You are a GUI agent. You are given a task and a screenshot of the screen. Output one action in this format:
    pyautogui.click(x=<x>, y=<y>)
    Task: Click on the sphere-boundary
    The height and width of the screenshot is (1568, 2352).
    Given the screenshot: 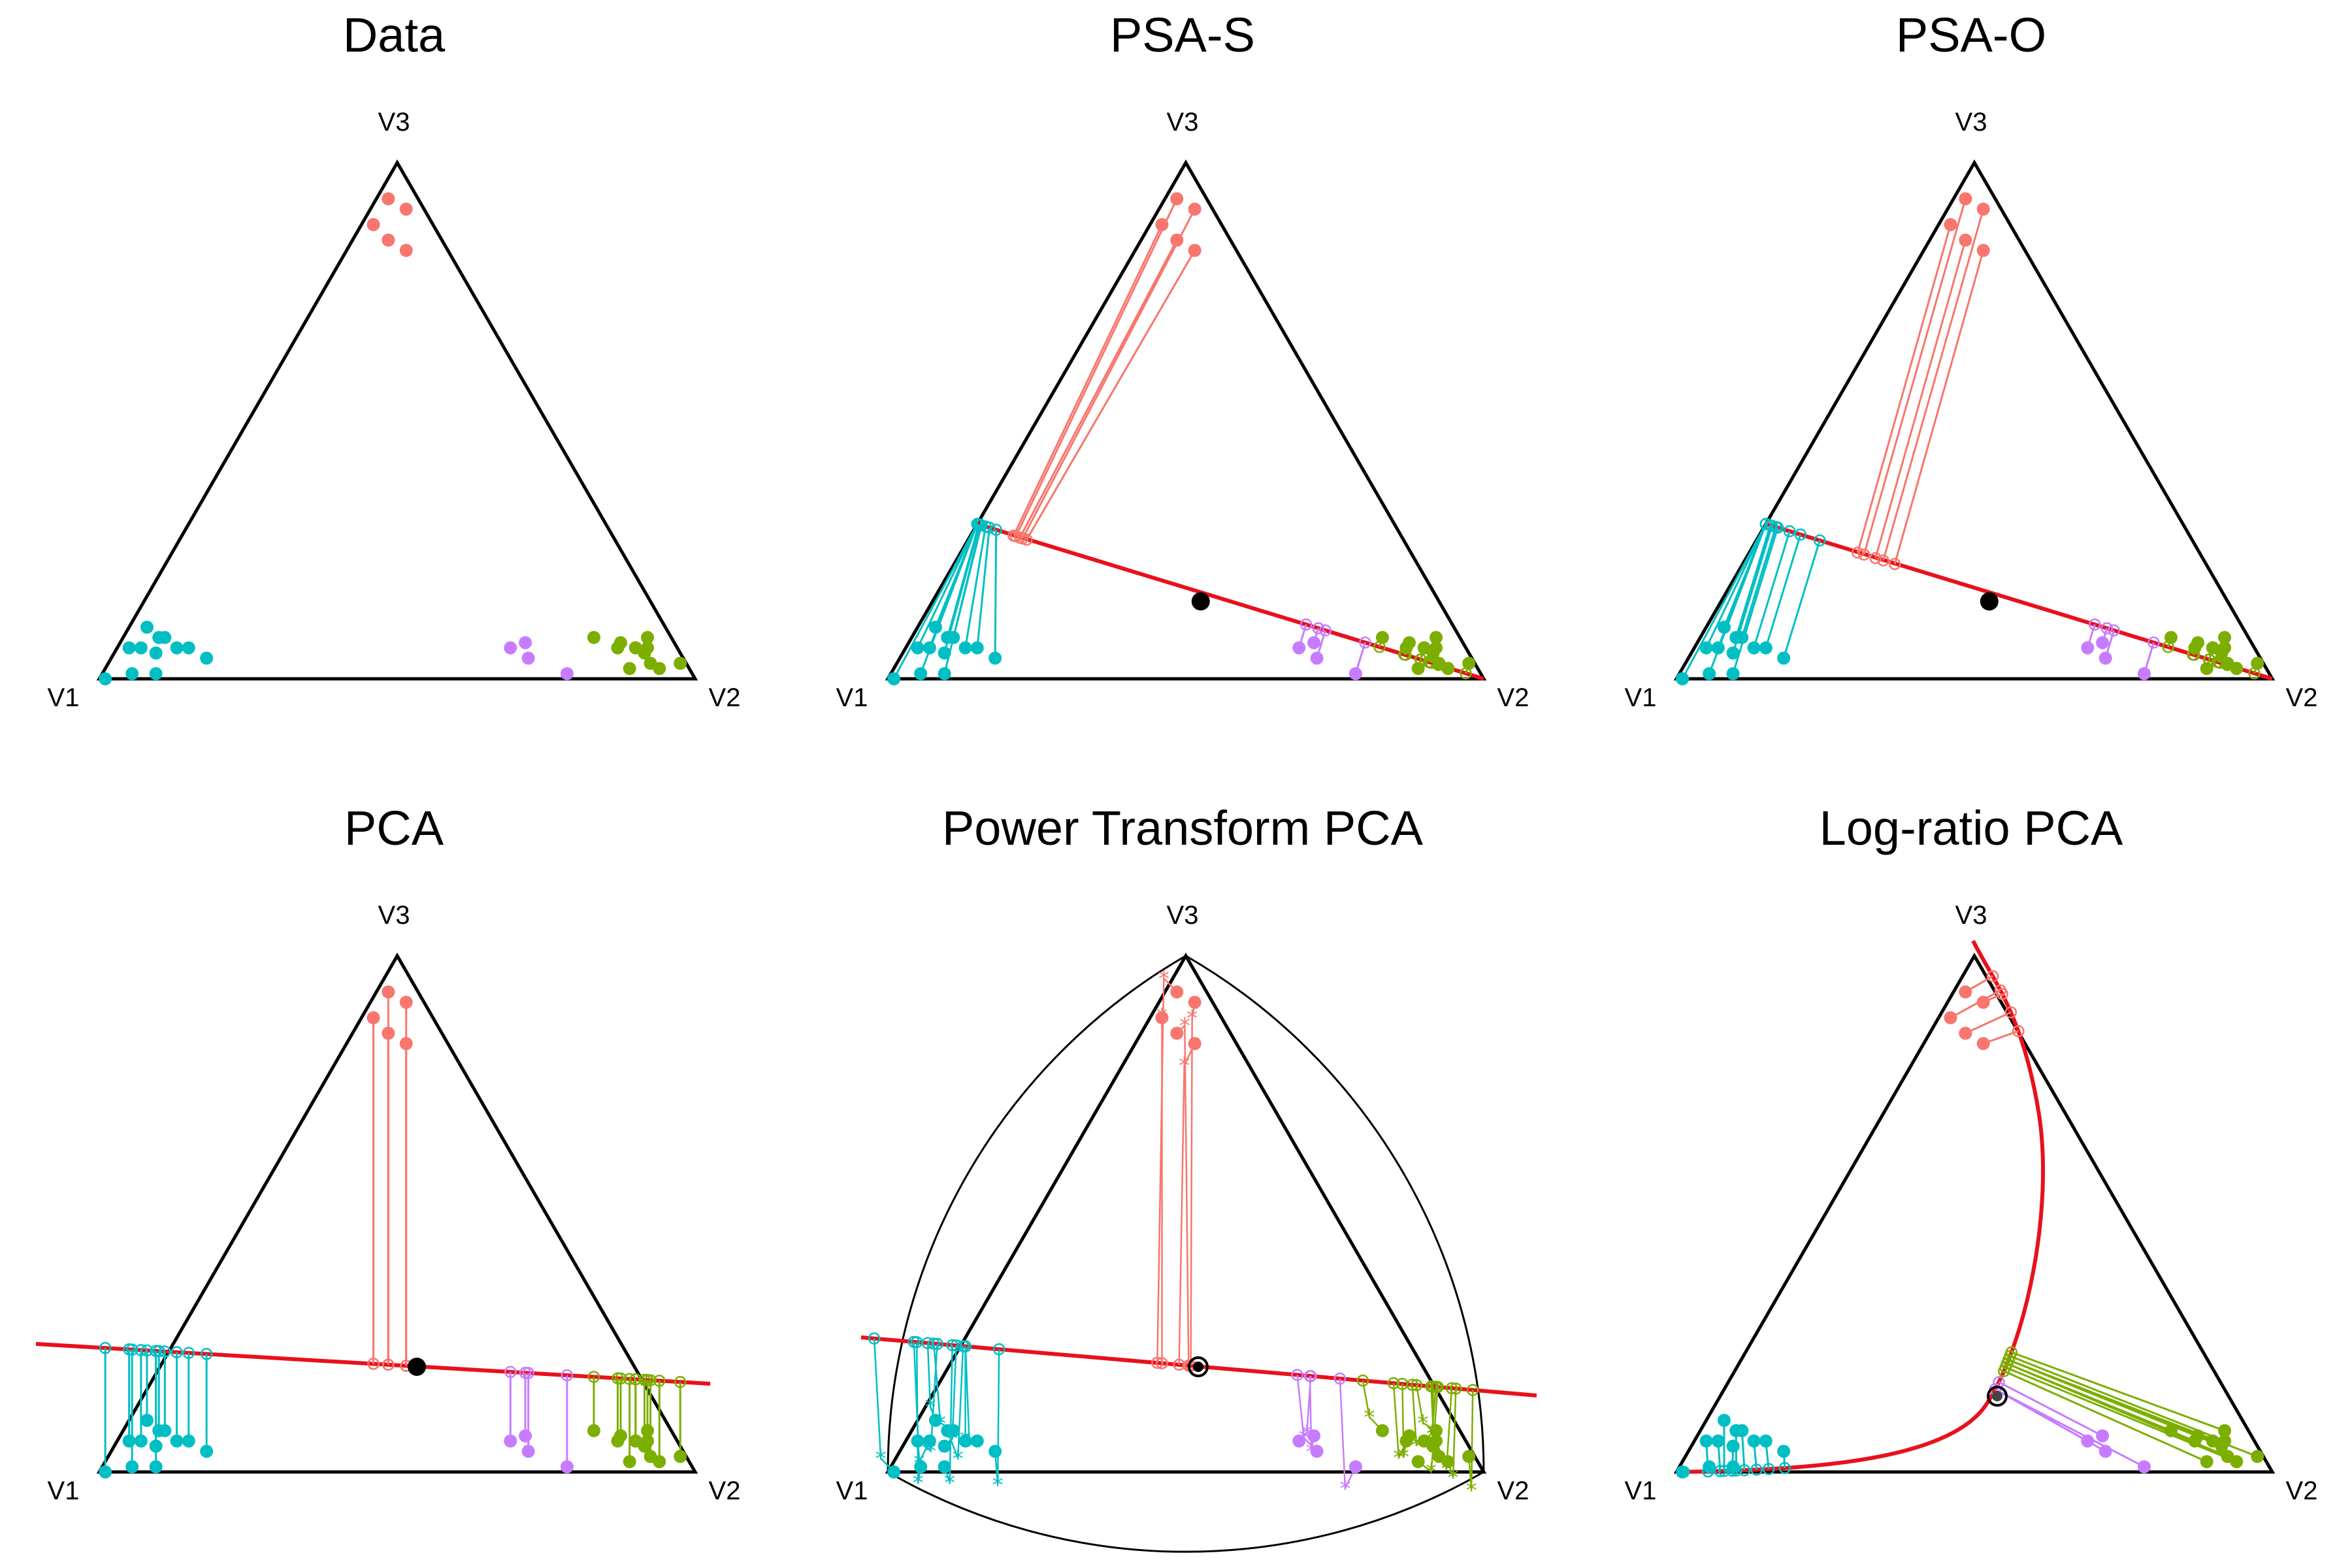 What is the action you would take?
    pyautogui.click(x=1186, y=1254)
    